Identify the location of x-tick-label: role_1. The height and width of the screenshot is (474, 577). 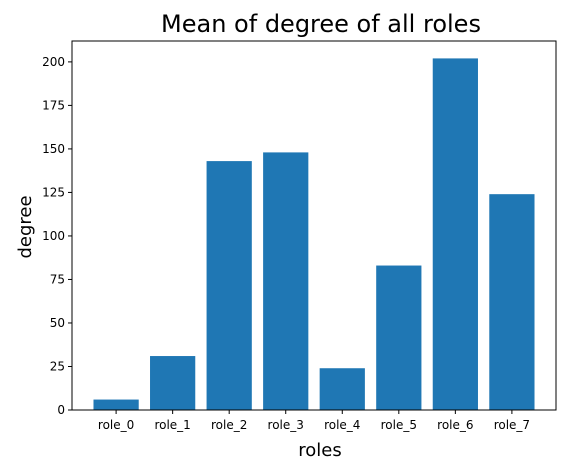
(172, 425).